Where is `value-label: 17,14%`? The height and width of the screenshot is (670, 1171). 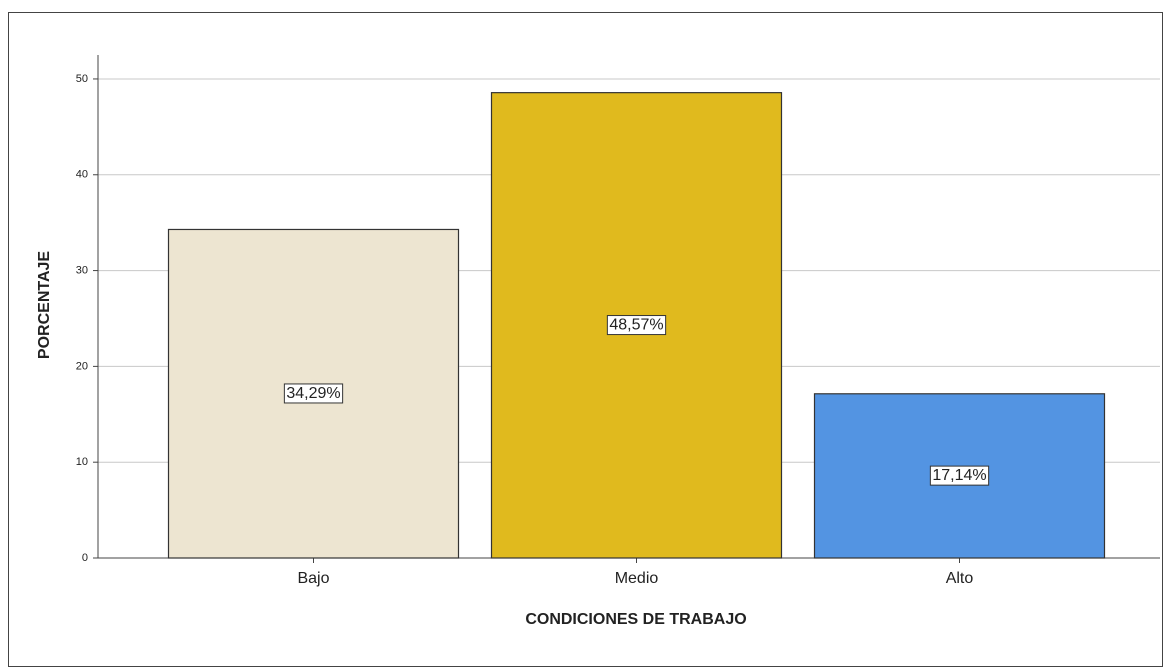 value-label: 17,14% is located at coordinates (959, 475).